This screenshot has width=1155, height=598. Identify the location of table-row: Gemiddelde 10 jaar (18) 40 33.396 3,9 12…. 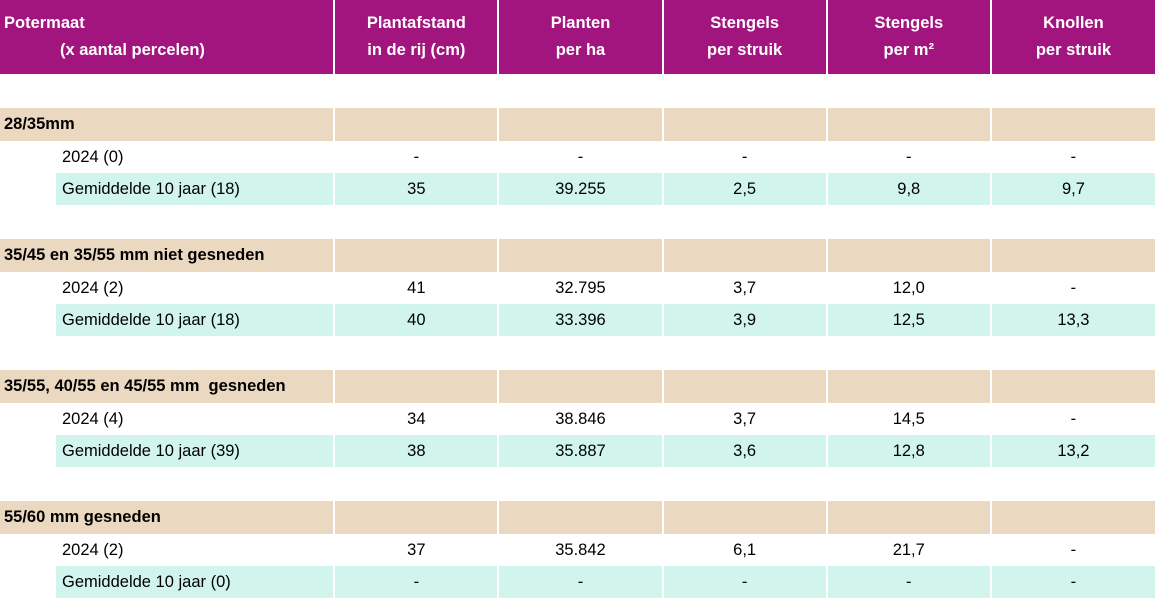
(577, 320).